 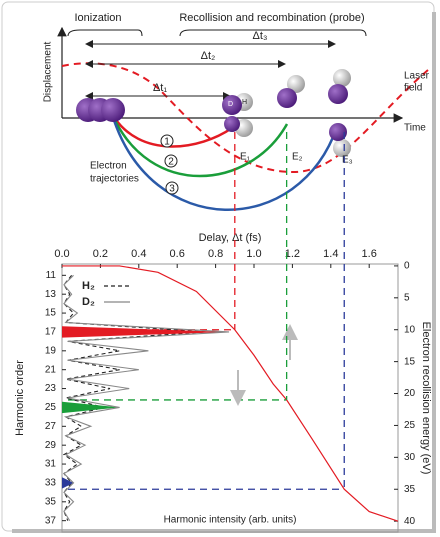 What do you see at coordinates (160, 88) in the screenshot?
I see `interval-label: Δt₁` at bounding box center [160, 88].